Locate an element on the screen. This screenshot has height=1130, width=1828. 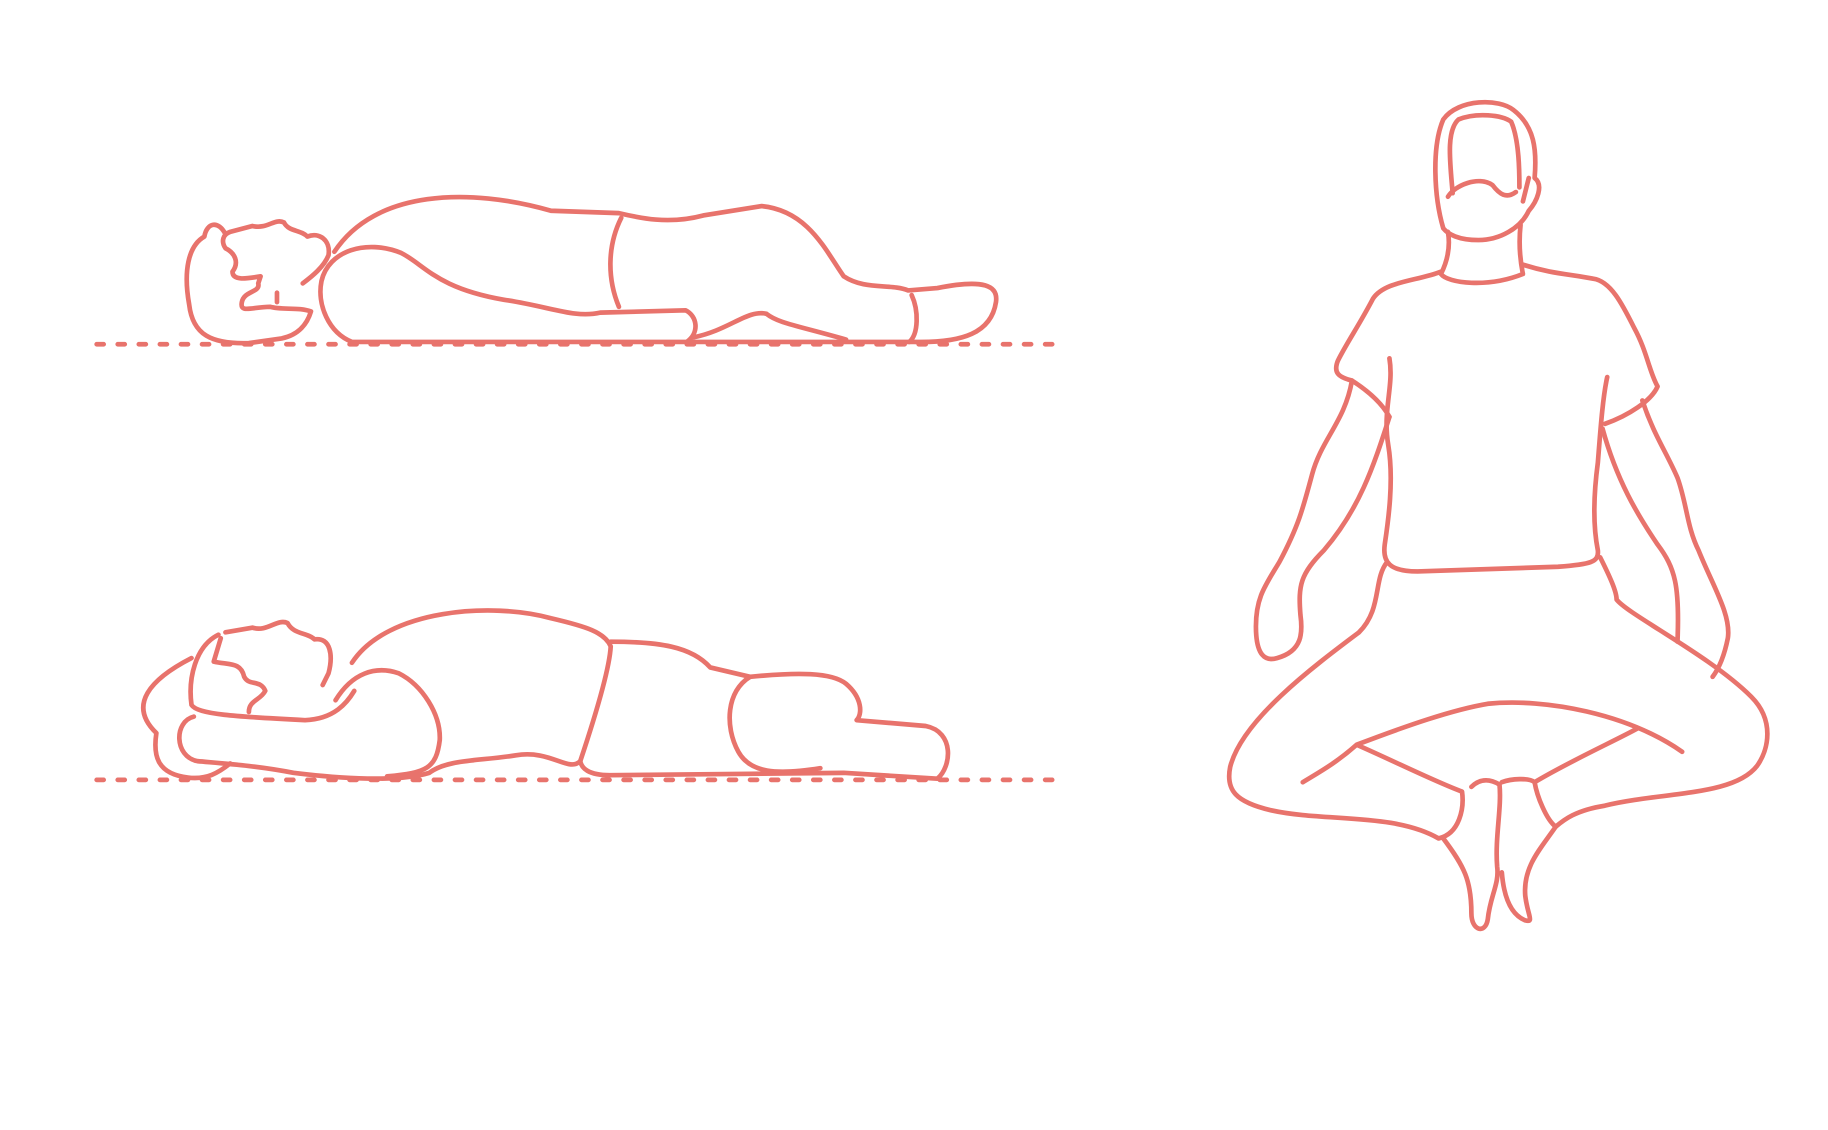
shin is located at coordinates (912, 318).